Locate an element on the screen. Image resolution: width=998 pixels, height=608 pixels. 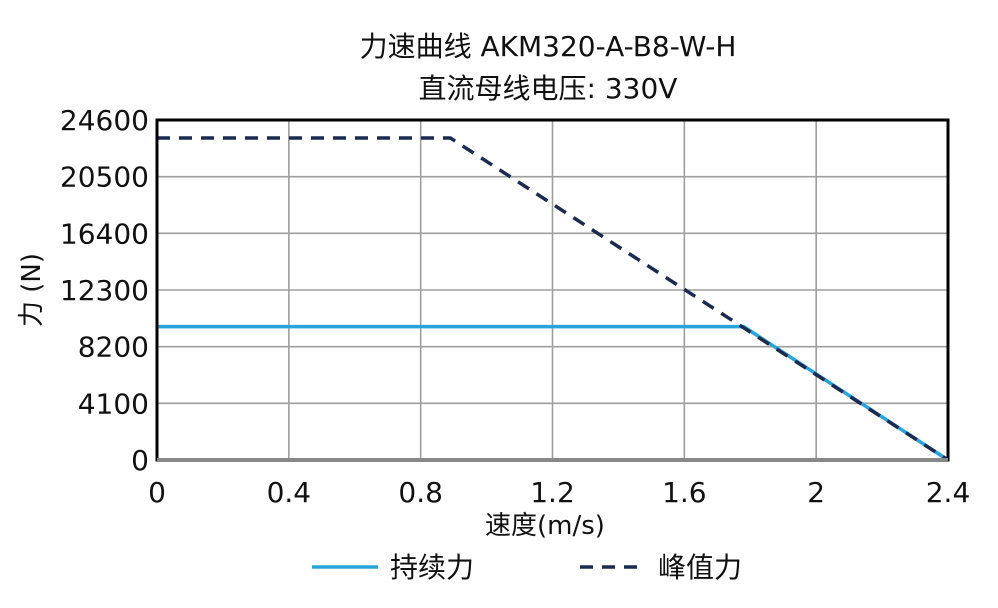
chart-title: 力速曲线 AKM320-A-B8-W-H is located at coordinates (548, 46).